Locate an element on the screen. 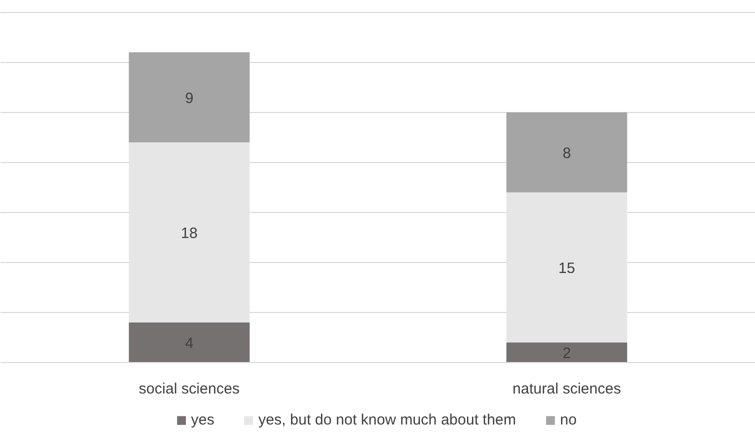 The image size is (755, 448). legend-label: no is located at coordinates (569, 420).